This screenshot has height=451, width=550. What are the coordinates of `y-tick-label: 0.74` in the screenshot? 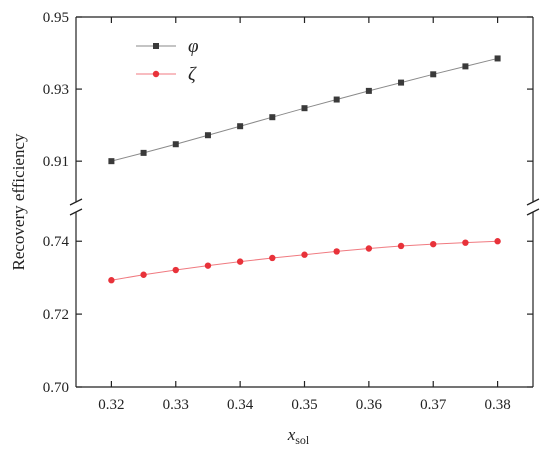 It's located at (56, 242).